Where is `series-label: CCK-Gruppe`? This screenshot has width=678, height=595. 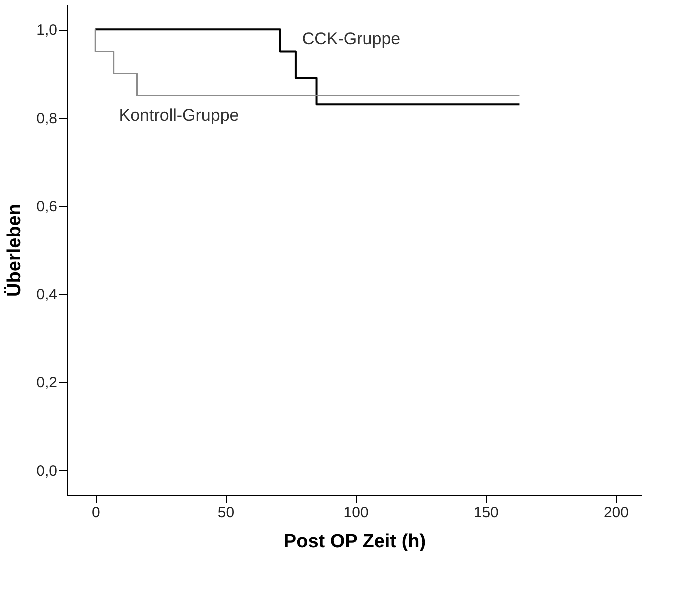 series-label: CCK-Gruppe is located at coordinates (351, 39).